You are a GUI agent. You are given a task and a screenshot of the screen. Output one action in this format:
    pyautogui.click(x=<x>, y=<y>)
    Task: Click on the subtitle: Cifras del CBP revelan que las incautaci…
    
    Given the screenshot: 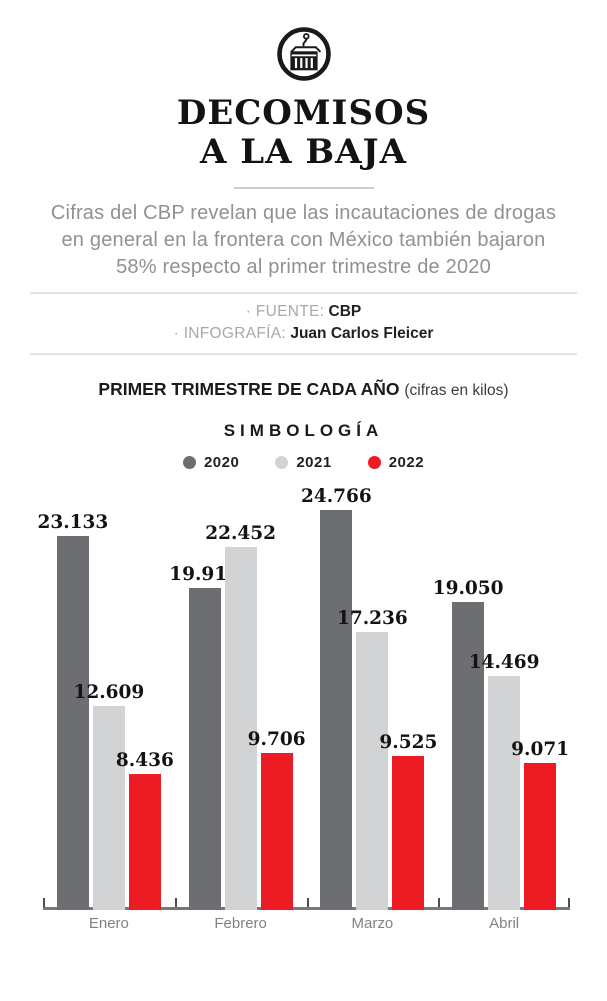 What is the action you would take?
    pyautogui.click(x=303, y=240)
    